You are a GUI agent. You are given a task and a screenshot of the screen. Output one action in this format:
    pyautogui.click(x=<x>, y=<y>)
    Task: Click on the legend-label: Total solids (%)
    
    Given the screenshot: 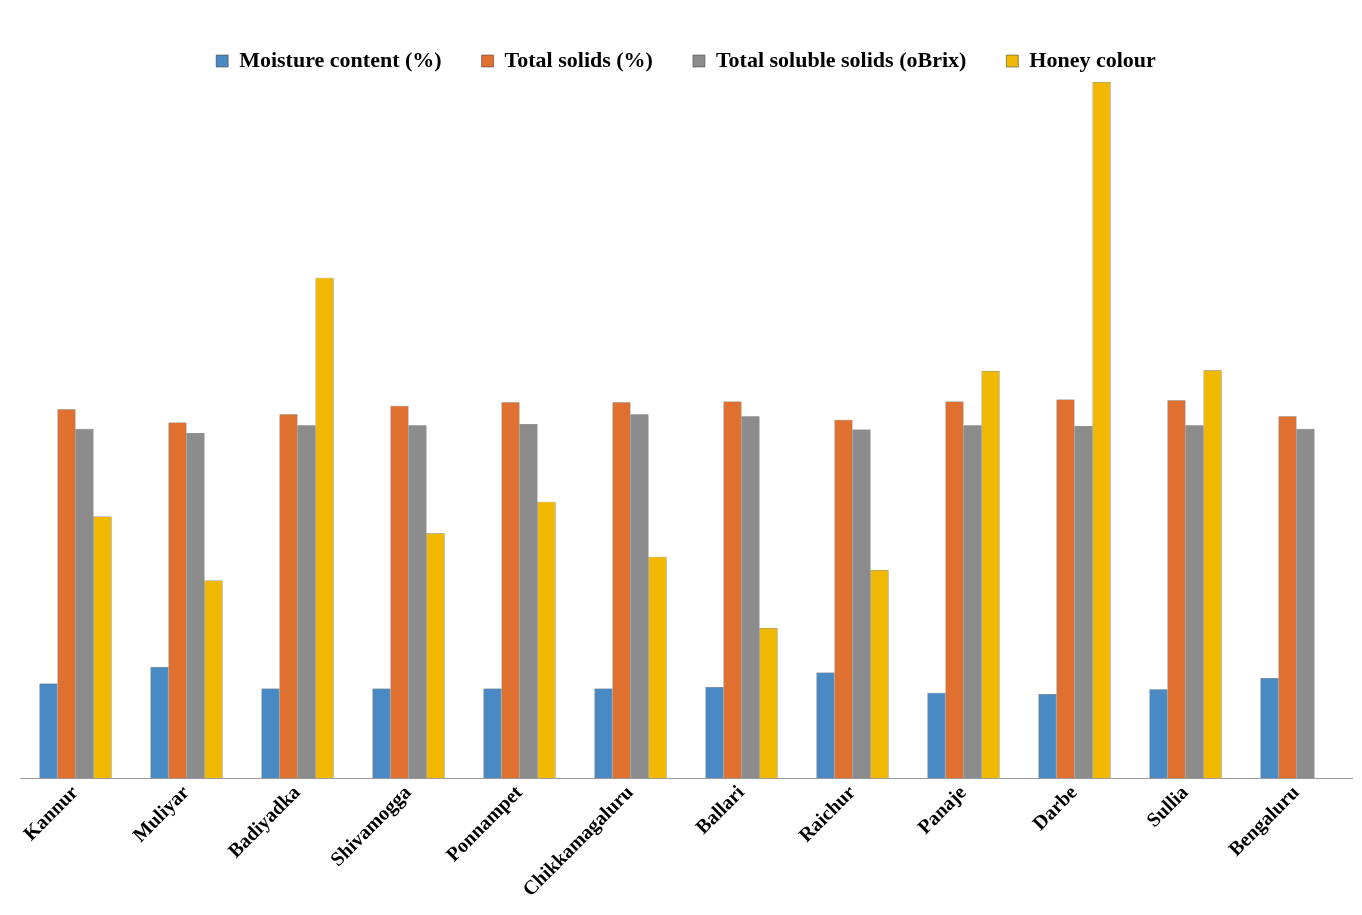 What is the action you would take?
    pyautogui.click(x=578, y=59)
    